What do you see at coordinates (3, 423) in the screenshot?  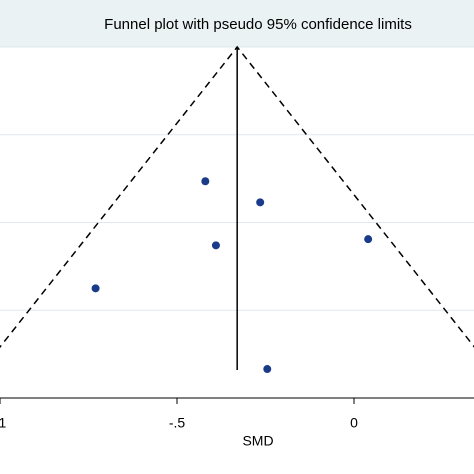 I see `x-tick-label: -1` at bounding box center [3, 423].